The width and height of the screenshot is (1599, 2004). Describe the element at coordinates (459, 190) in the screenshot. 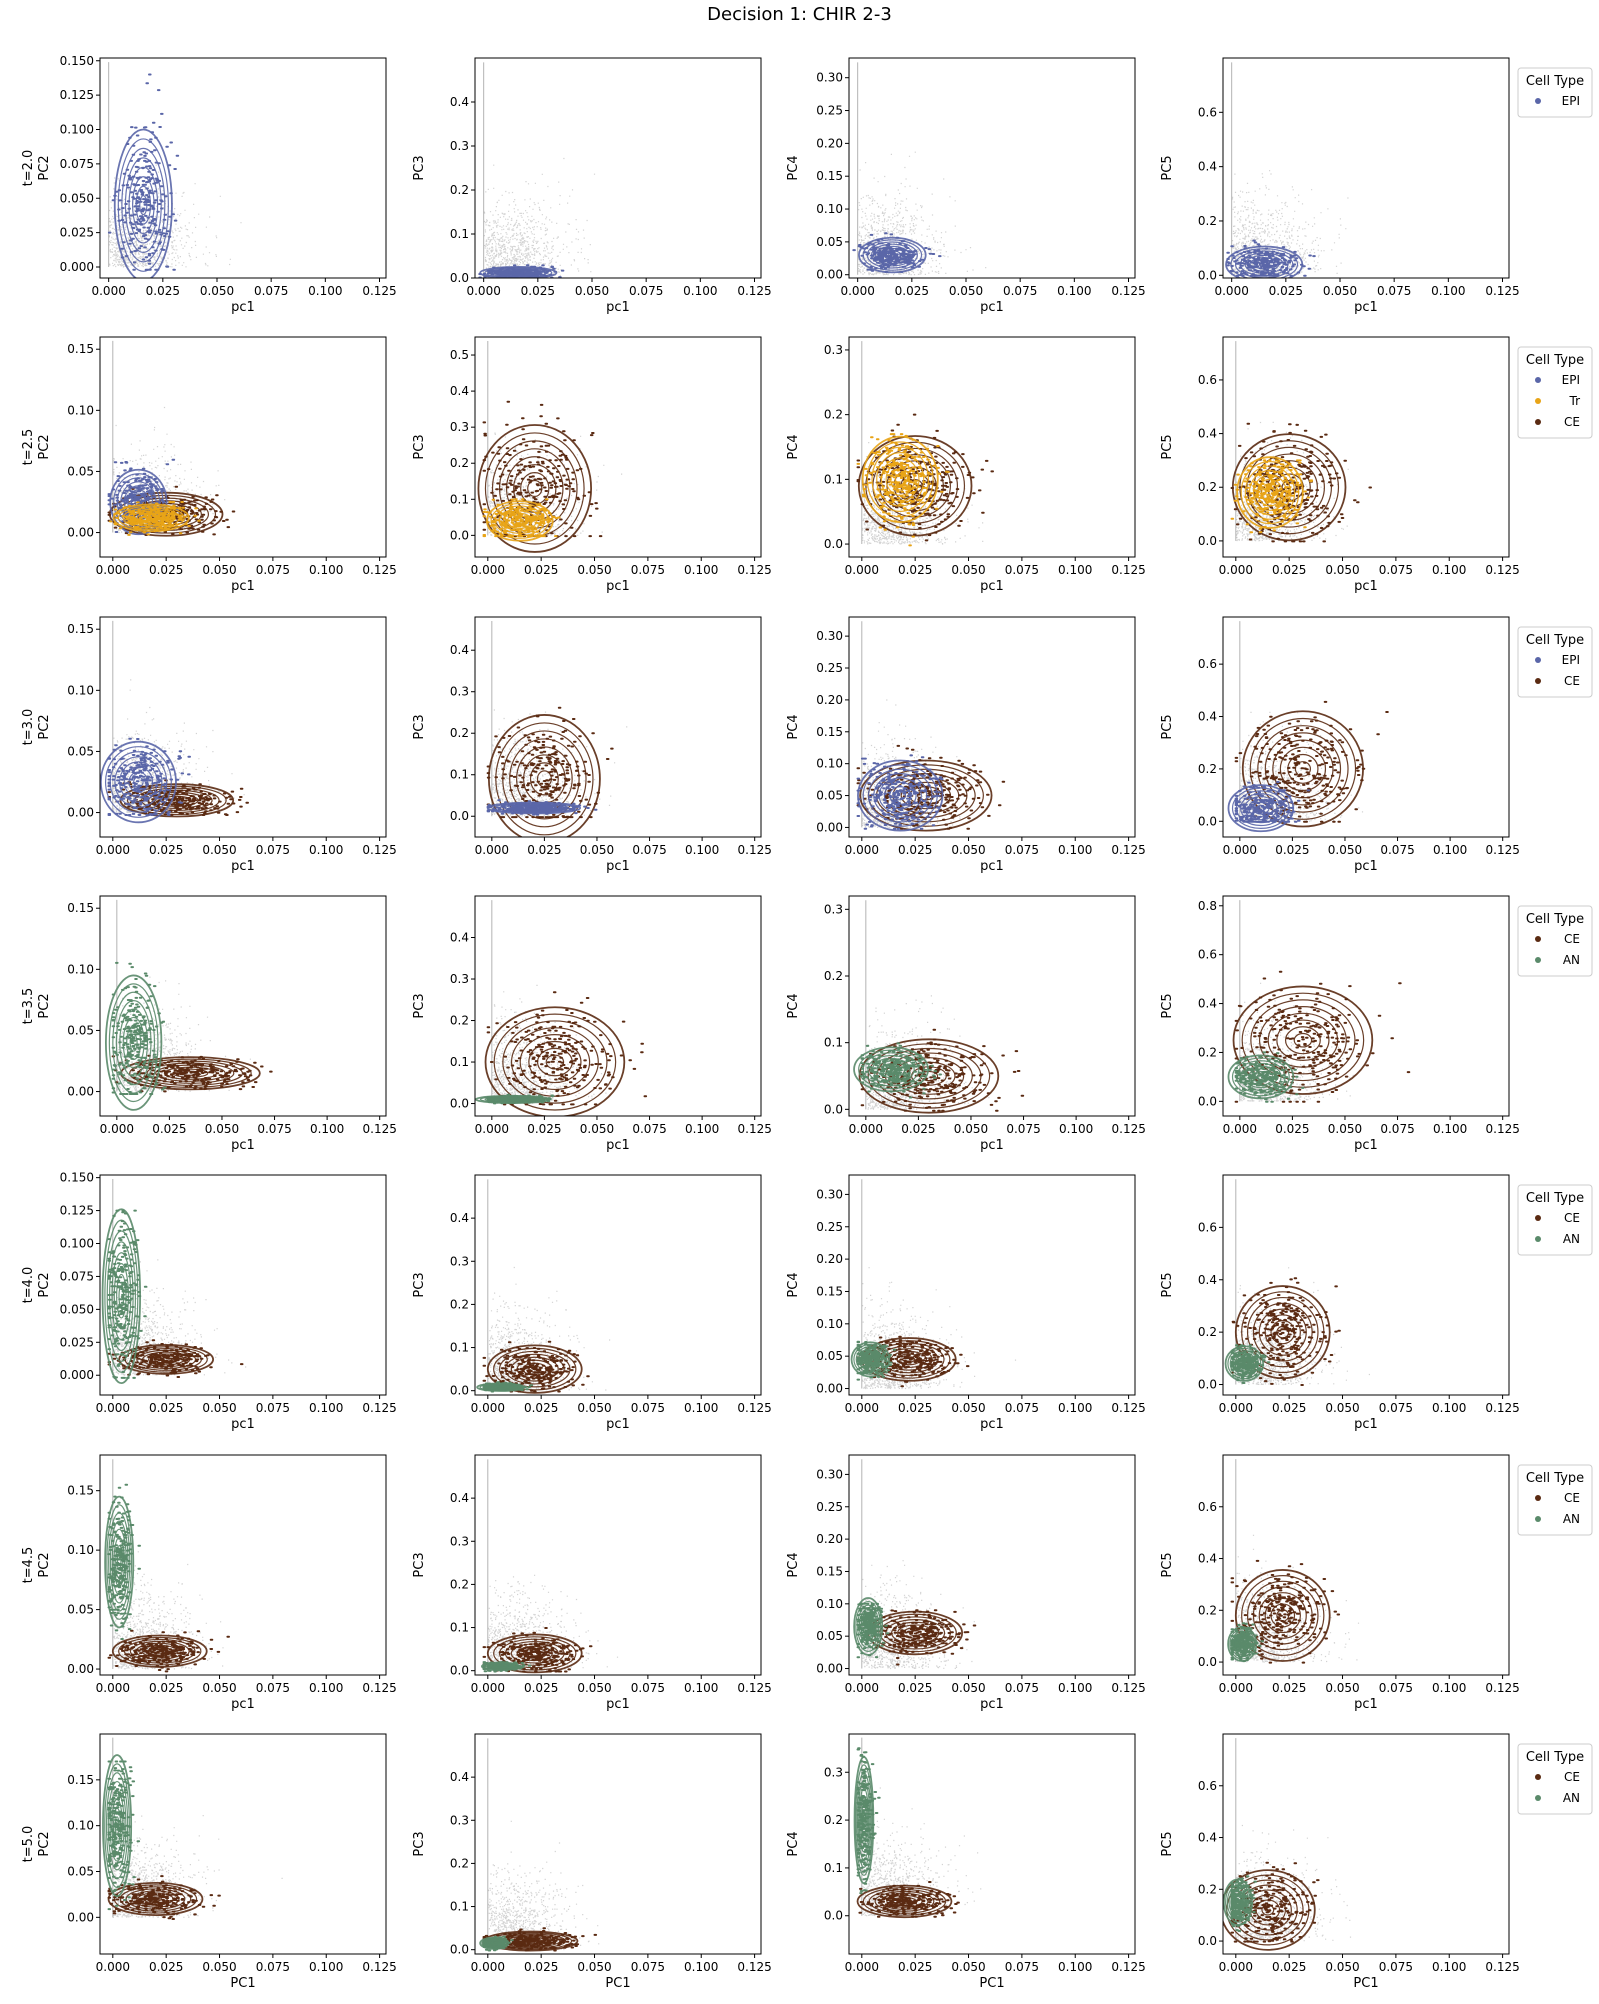

I see `y-tick-label: 0.2` at that location.